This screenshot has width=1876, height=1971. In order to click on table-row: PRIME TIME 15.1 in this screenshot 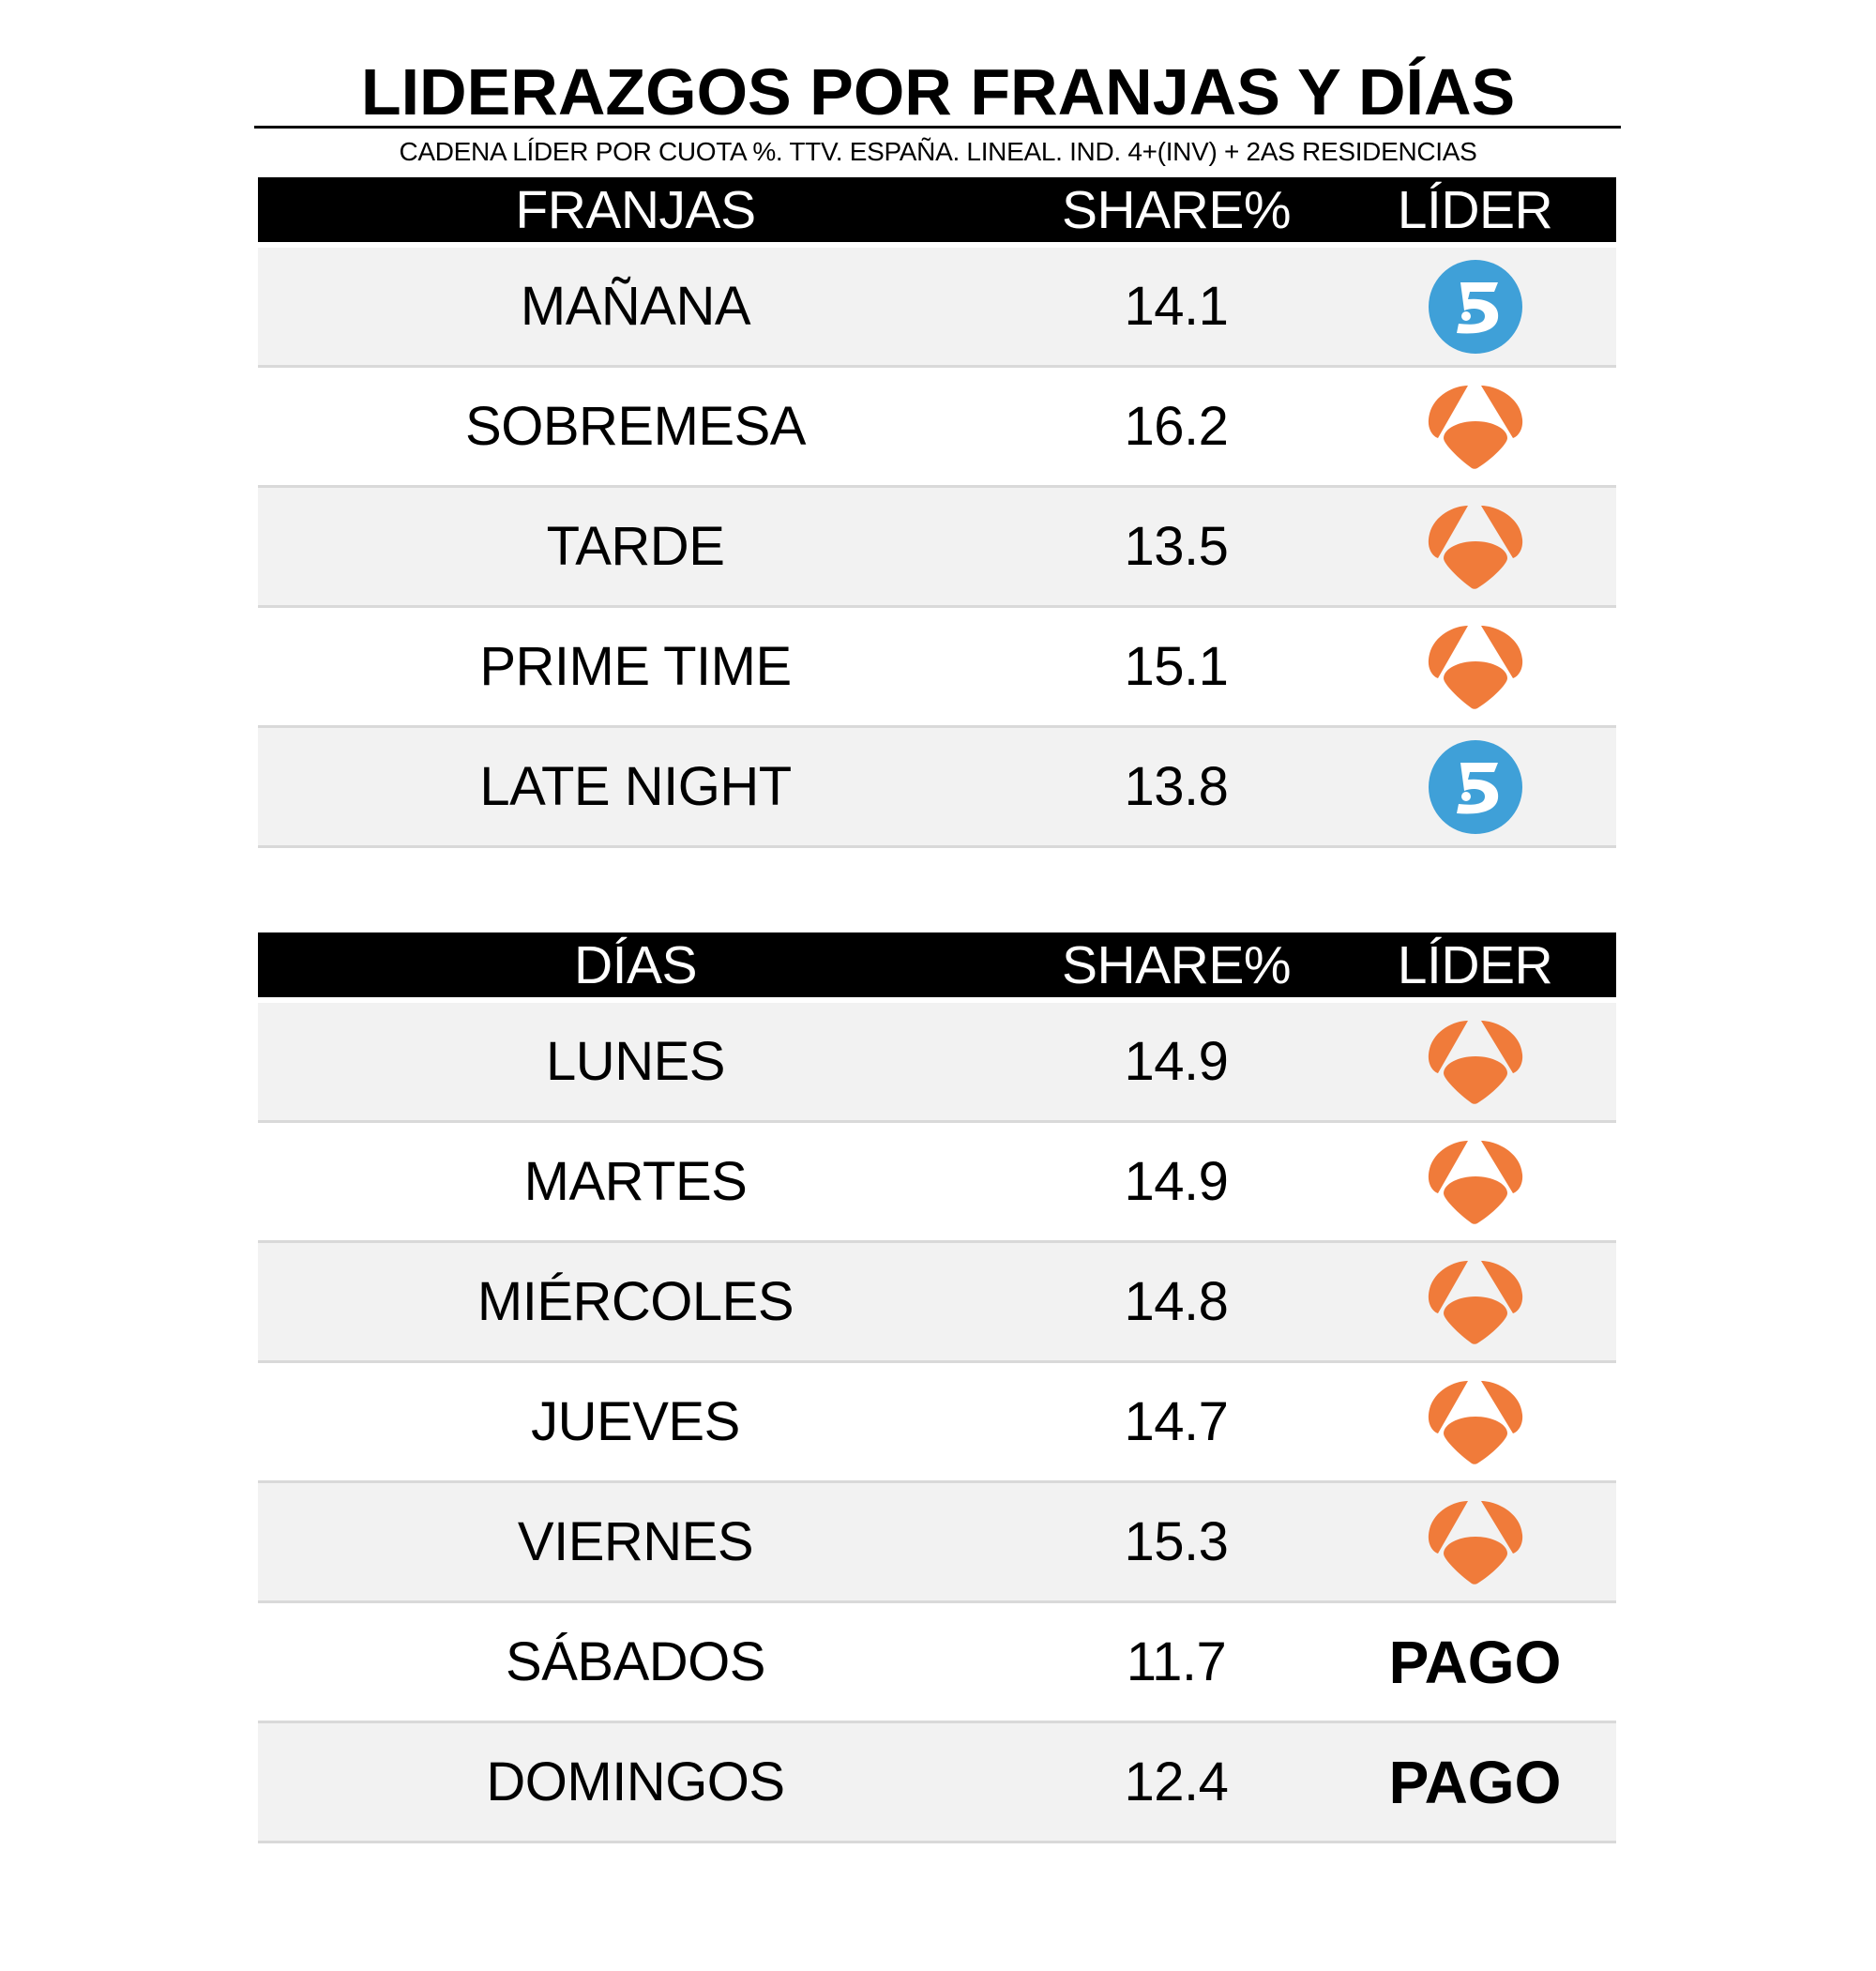, I will do `click(937, 668)`.